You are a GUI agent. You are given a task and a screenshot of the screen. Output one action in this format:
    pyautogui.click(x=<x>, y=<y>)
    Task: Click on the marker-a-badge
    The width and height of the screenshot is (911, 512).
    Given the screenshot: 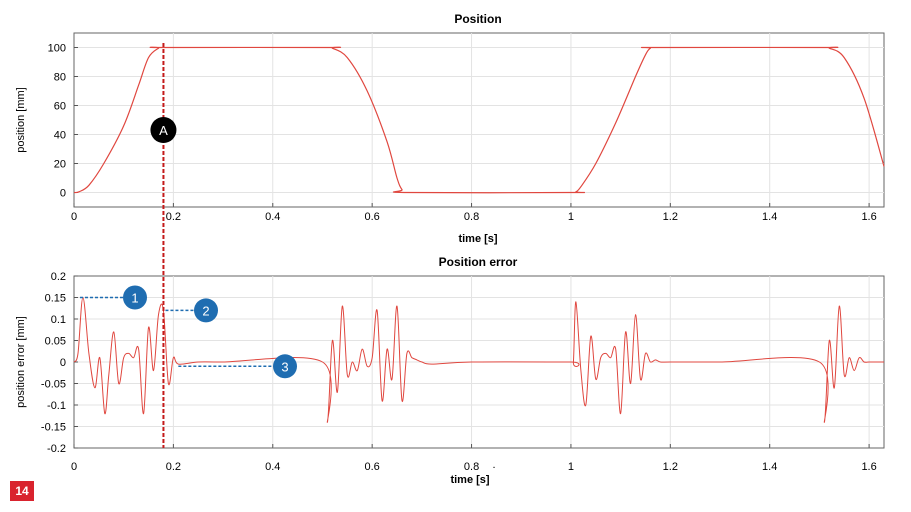 What is the action you would take?
    pyautogui.click(x=163, y=130)
    